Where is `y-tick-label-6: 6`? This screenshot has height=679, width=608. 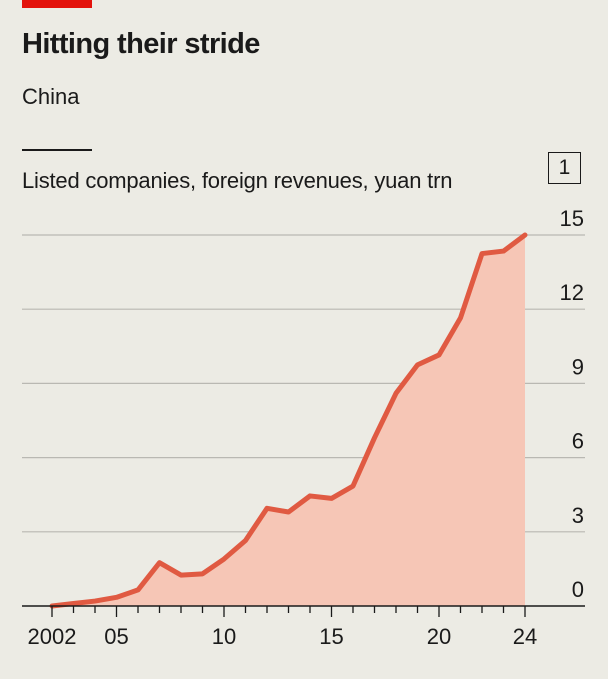 y-tick-label-6: 6 is located at coordinates (578, 441).